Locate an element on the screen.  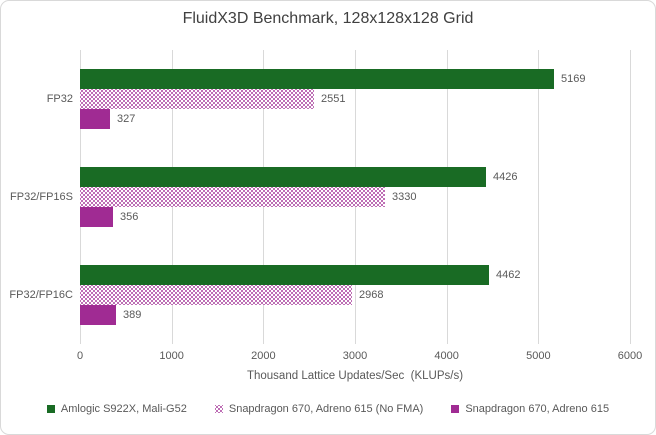
x-tick-label: 0 is located at coordinates (80, 356).